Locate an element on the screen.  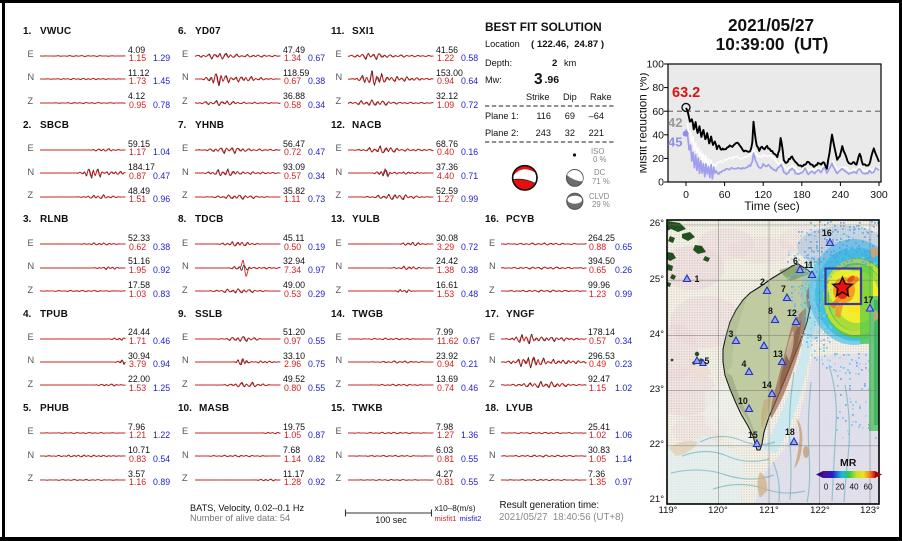
svg-text: 22° is located at coordinates (657, 444).